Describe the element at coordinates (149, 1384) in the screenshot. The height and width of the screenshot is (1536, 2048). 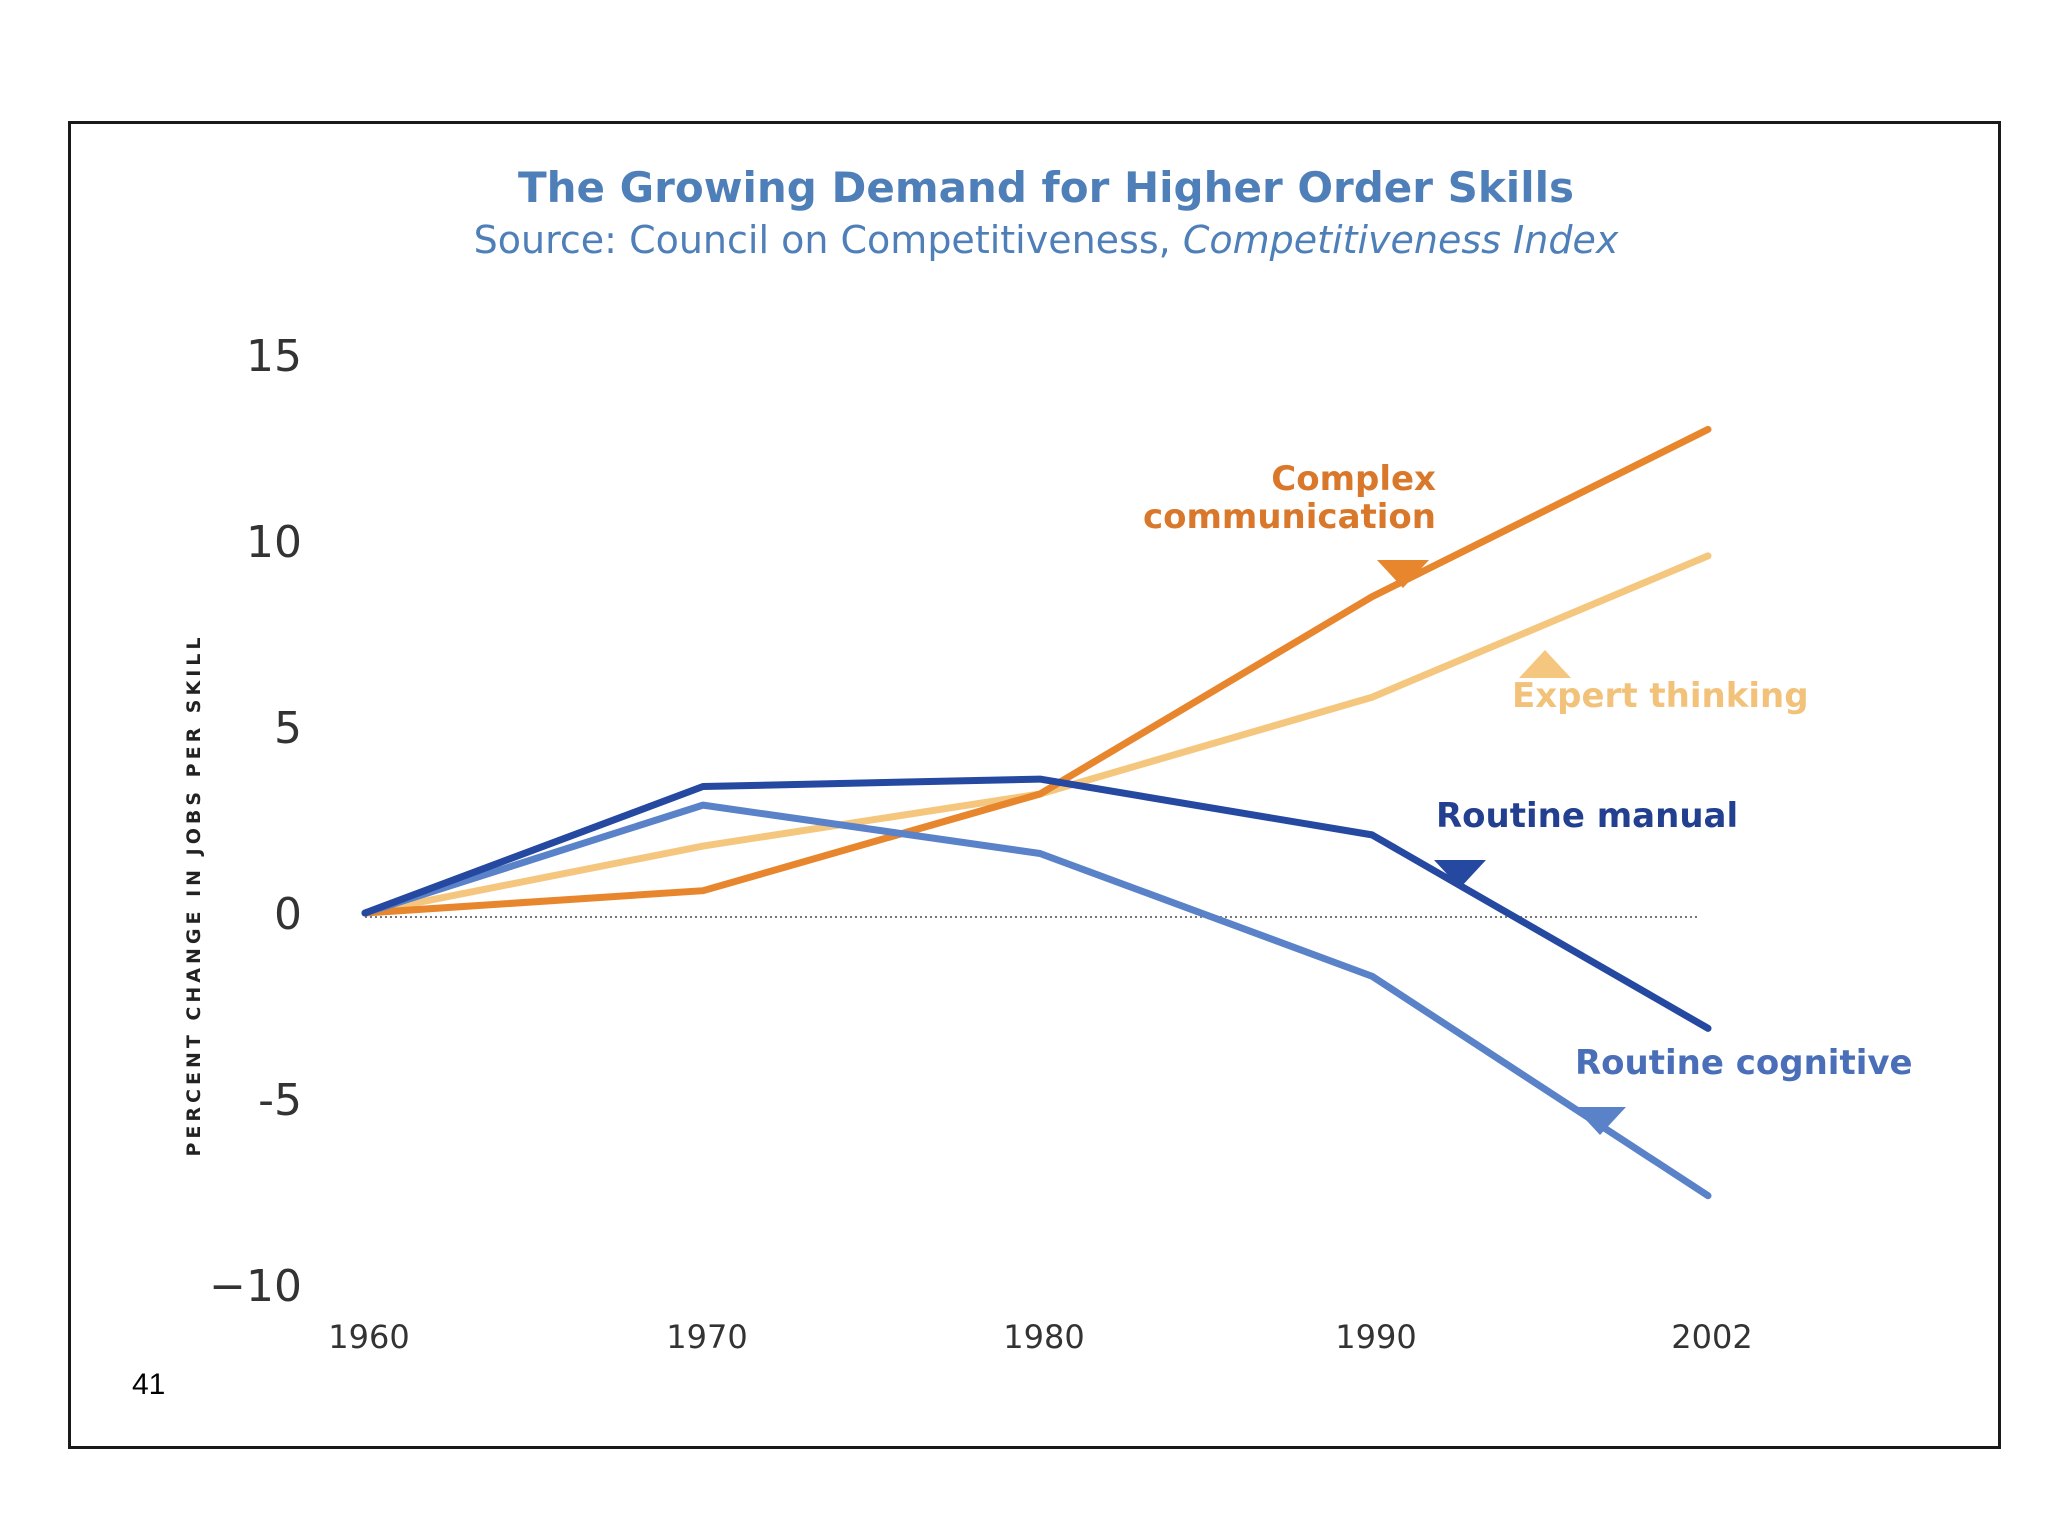
I see `page-number: 41` at that location.